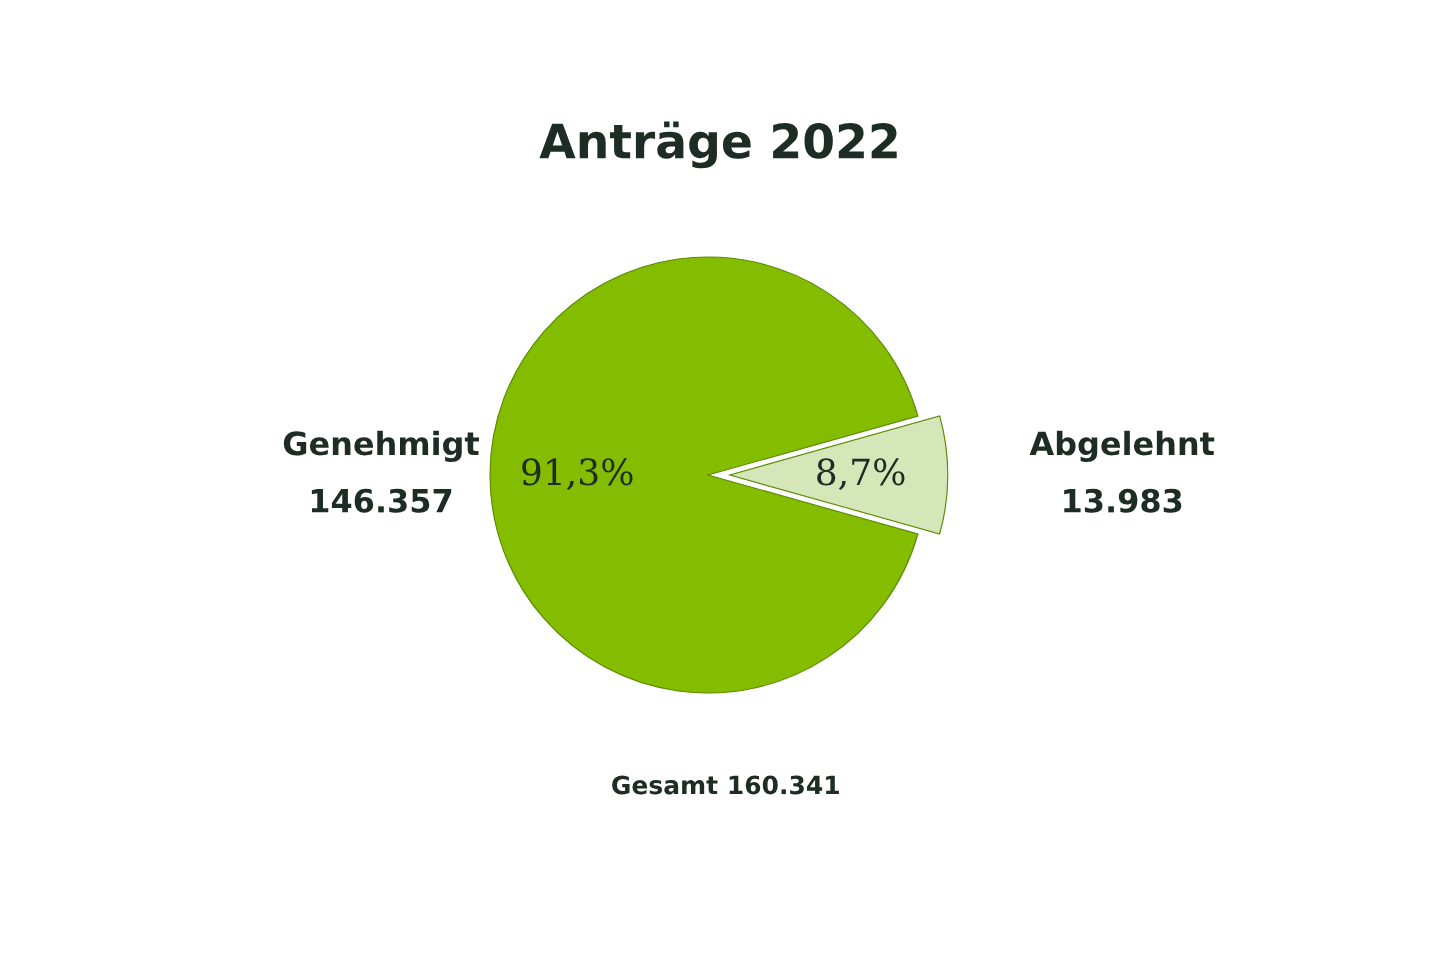 The image size is (1440, 960). Describe the element at coordinates (1123, 500) in the screenshot. I see `data-label: 13.983` at that location.